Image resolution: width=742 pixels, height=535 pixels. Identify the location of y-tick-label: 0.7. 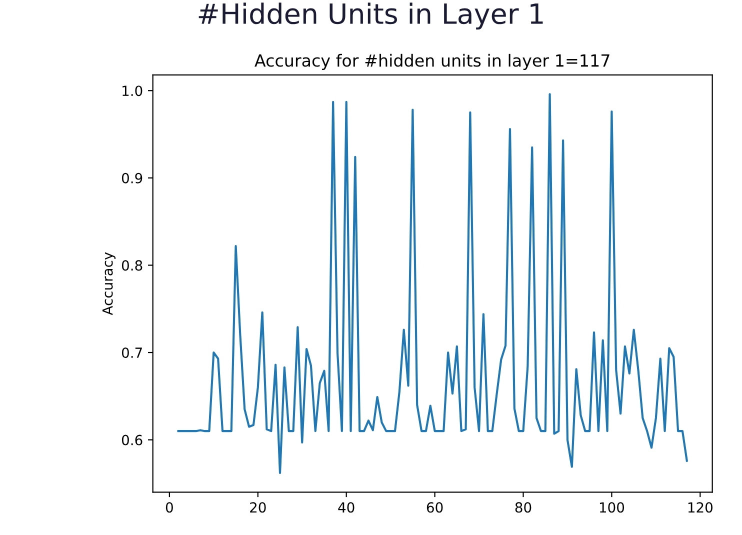
(132, 352).